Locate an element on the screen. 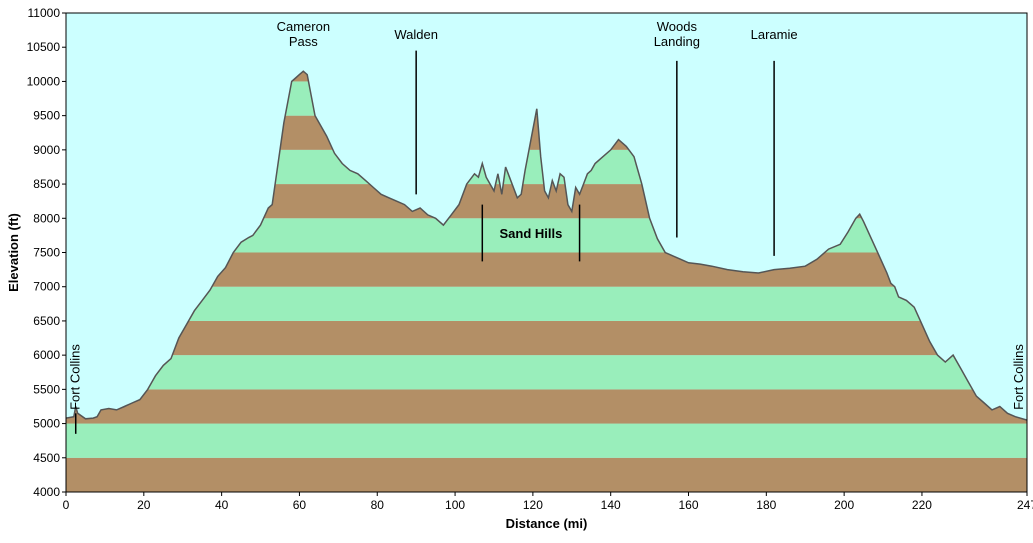 This screenshot has height=543, width=1033. y-tick-label: 5000 is located at coordinates (46, 424).